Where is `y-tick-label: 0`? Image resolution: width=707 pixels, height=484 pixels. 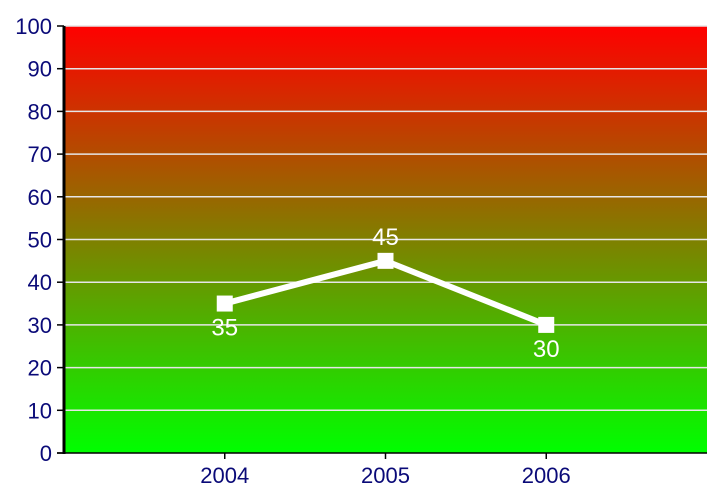 y-tick-label: 0 is located at coordinates (46, 453).